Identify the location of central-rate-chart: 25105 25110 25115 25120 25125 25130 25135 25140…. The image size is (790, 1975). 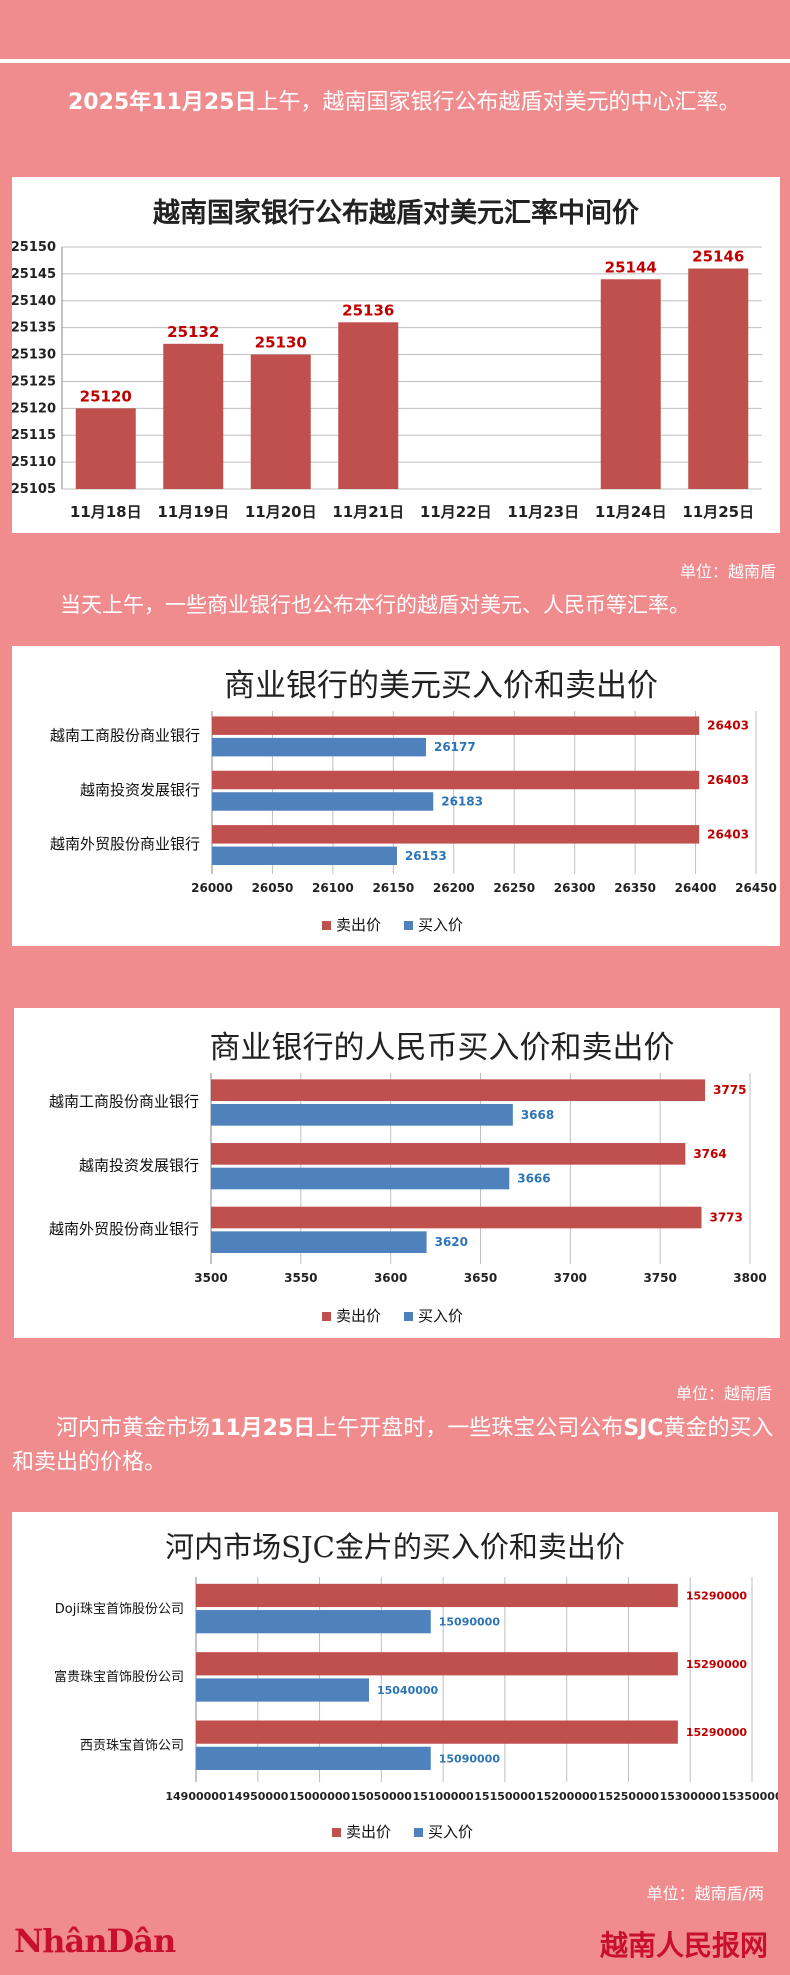
(387, 380).